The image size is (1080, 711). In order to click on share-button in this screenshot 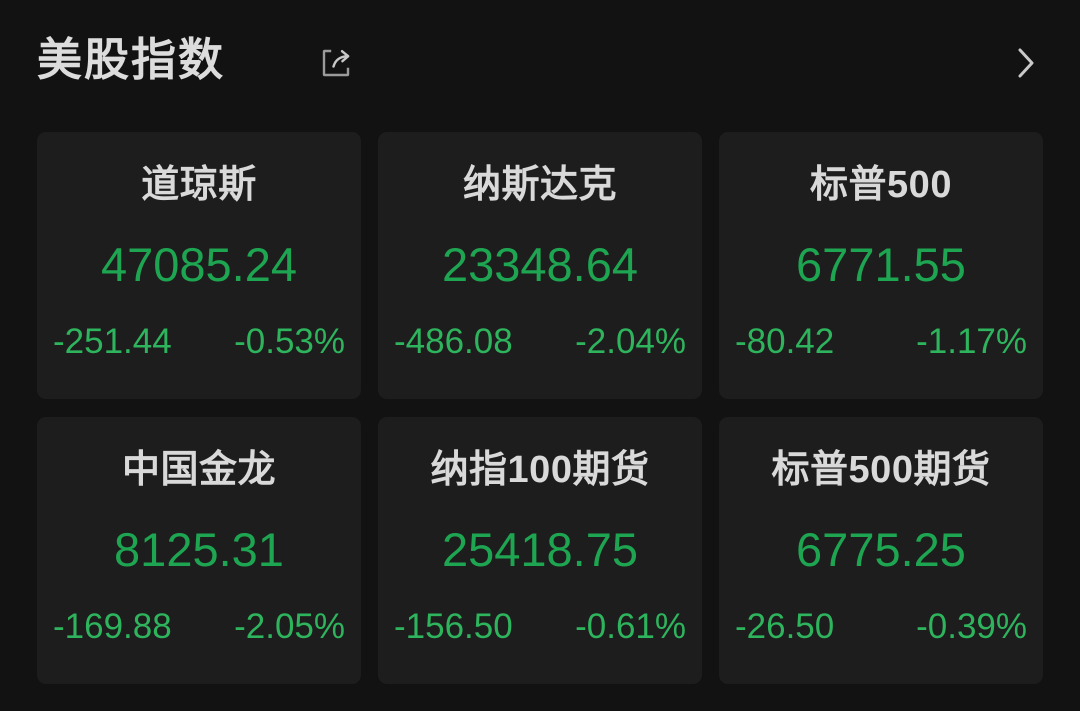, I will do `click(336, 63)`.